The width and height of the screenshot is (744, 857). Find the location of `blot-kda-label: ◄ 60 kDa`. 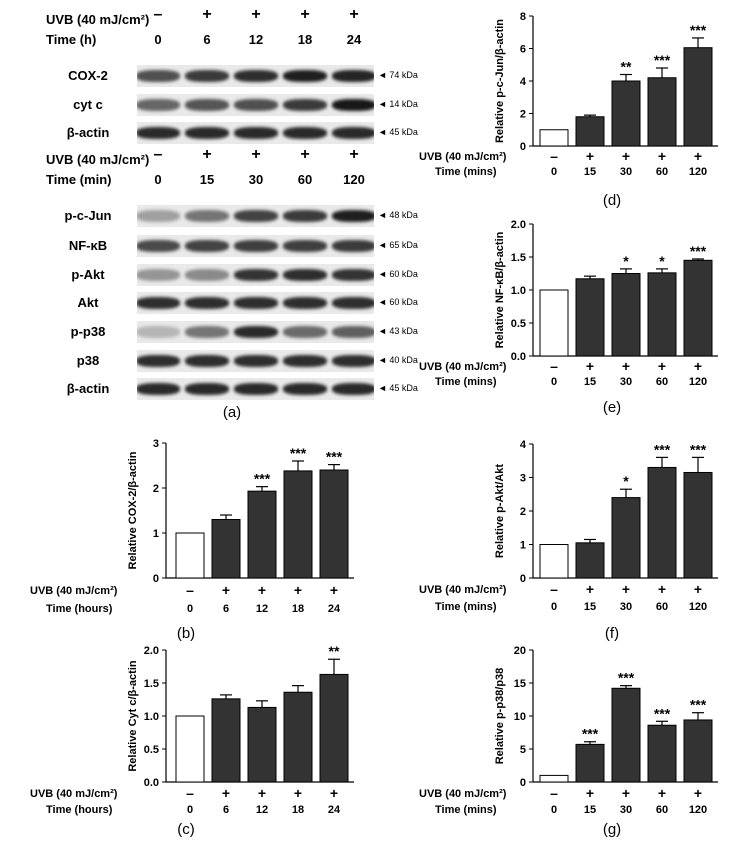

blot-kda-label: ◄ 60 kDa is located at coordinates (398, 302).